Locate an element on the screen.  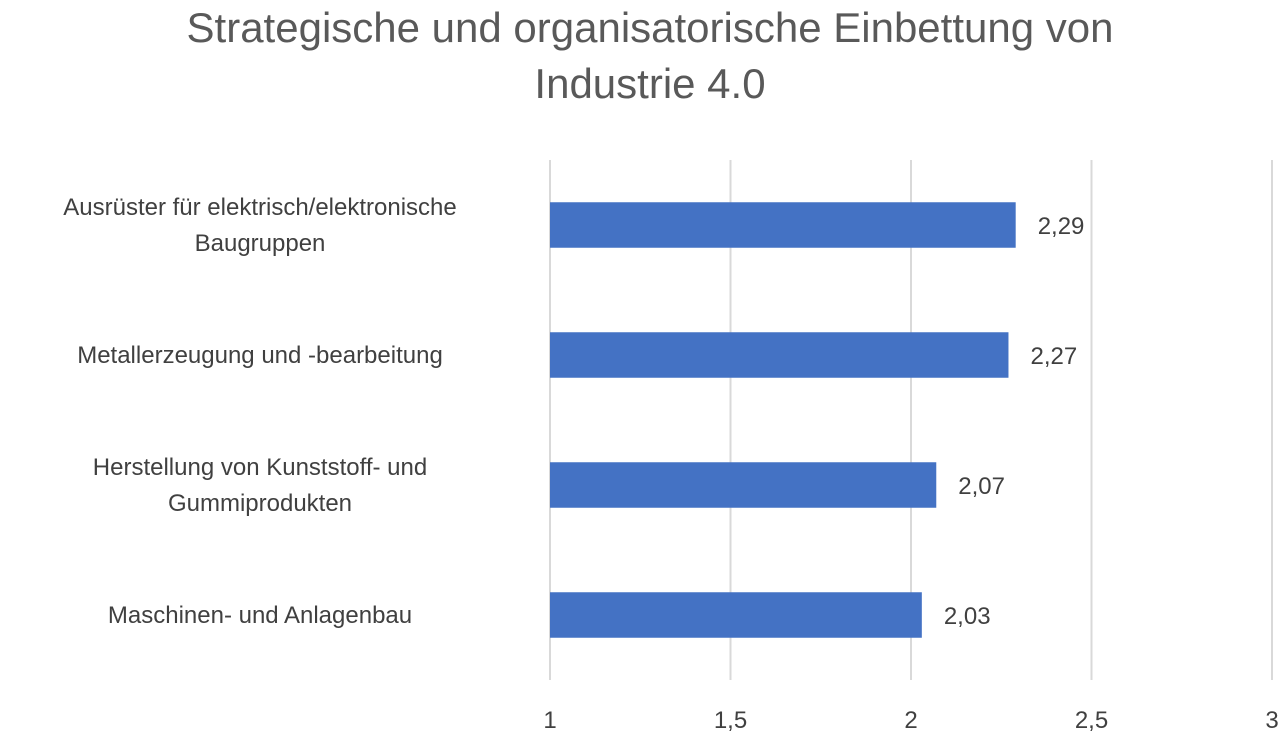
data-label: 2,03 is located at coordinates (967, 616).